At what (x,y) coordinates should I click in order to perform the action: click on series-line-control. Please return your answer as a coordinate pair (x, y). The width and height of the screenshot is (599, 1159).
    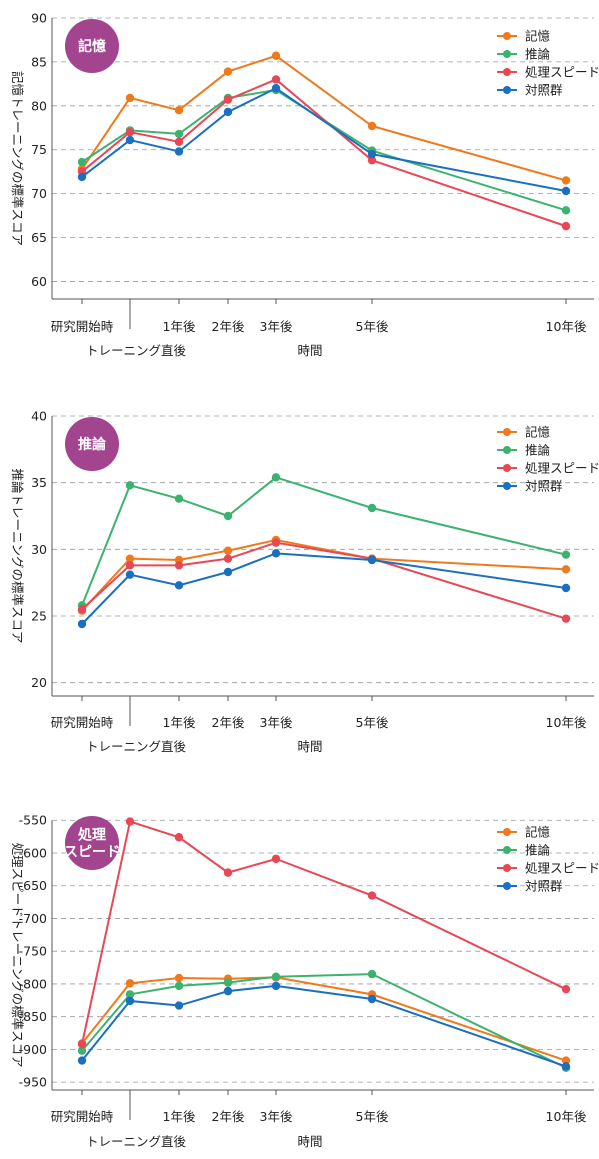
    Looking at the image, I should click on (324, 1026).